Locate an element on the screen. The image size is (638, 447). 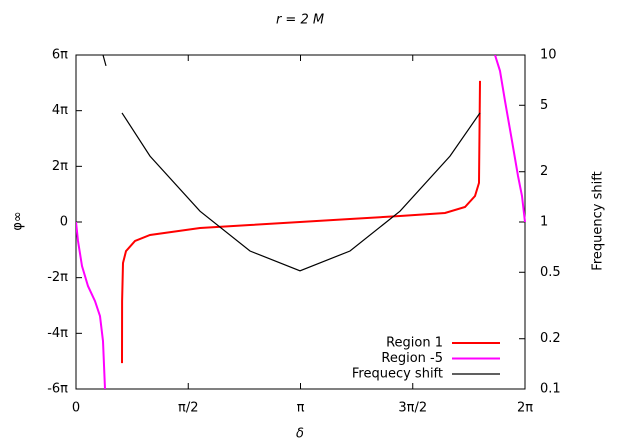
x-tick-label: π/2 is located at coordinates (188, 408).